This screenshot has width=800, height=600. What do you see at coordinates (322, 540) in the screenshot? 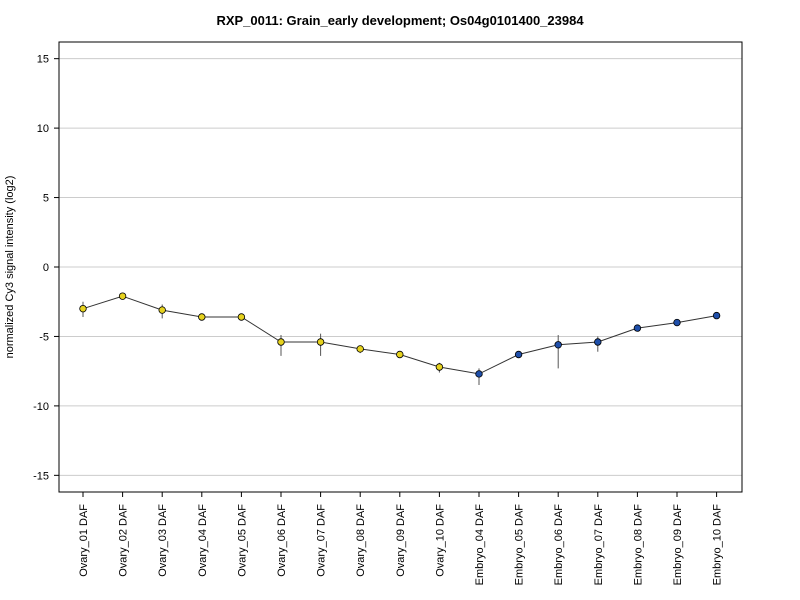
I see `x-tick-label: Ovary_07 DAF` at bounding box center [322, 540].